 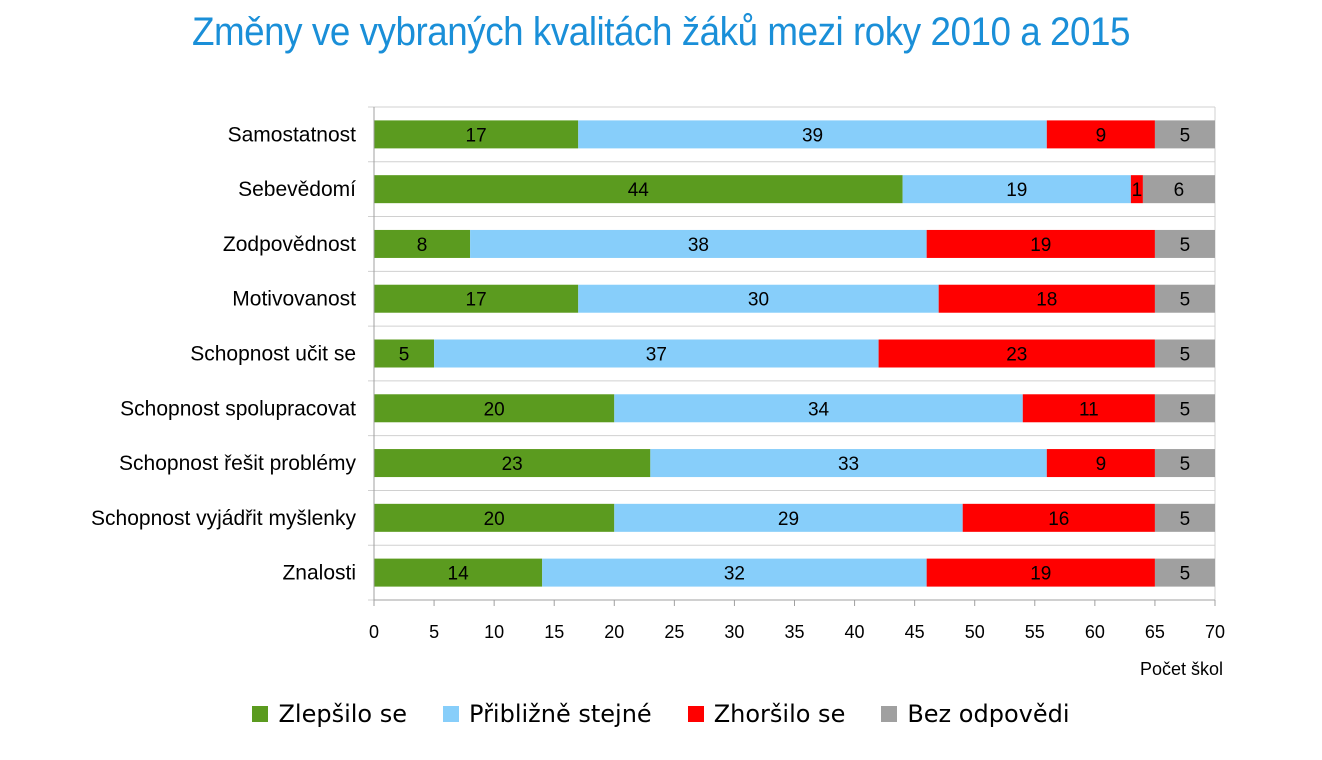 I want to click on legend-item: Přibližně stejné, so click(x=547, y=714).